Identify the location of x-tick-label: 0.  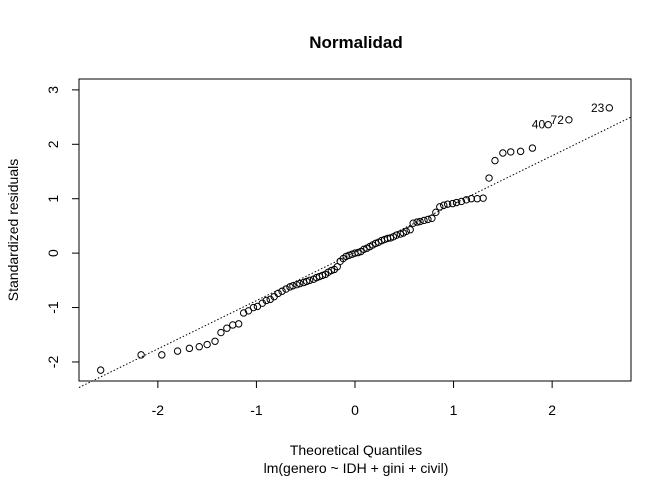
(355, 410).